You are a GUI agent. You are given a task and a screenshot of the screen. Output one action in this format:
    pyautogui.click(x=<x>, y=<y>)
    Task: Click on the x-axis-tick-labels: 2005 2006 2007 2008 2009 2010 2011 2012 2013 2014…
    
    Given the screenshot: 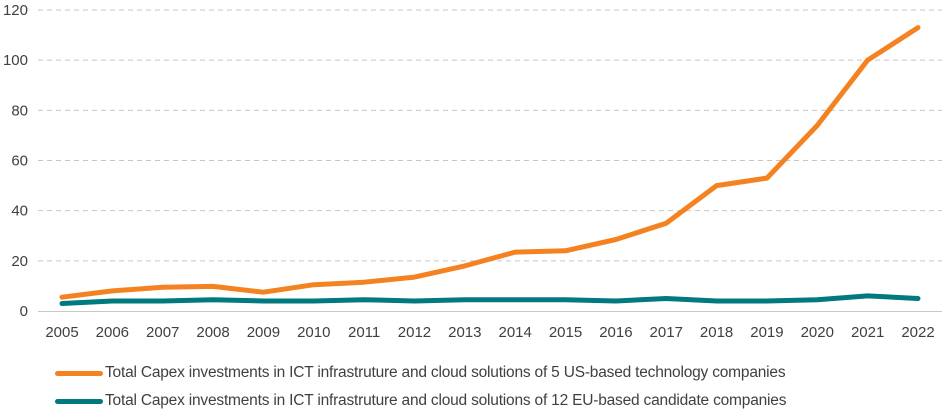 What is the action you would take?
    pyautogui.click(x=489, y=332)
    